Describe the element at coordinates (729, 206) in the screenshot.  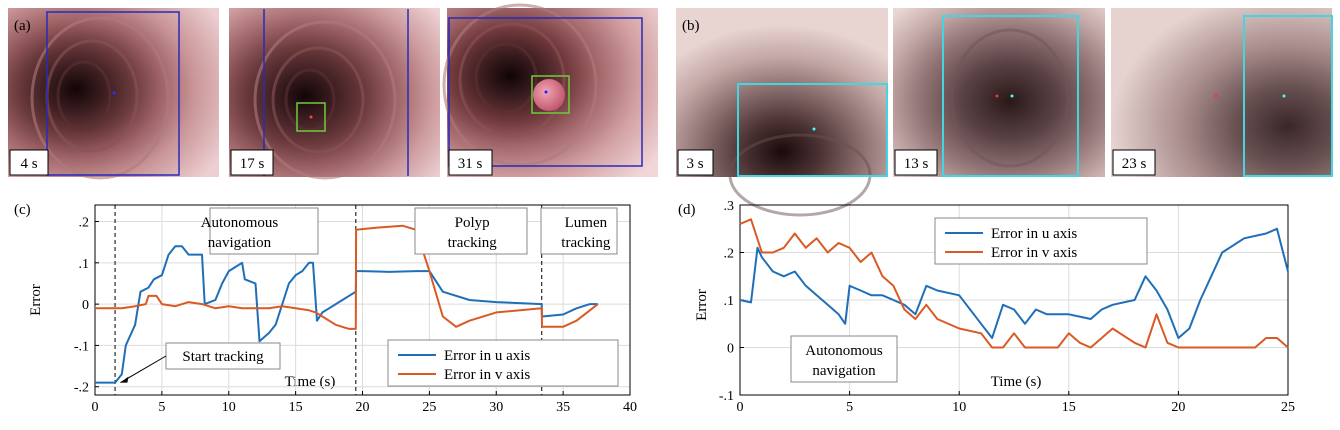
I see `y-tick-label: .3` at that location.